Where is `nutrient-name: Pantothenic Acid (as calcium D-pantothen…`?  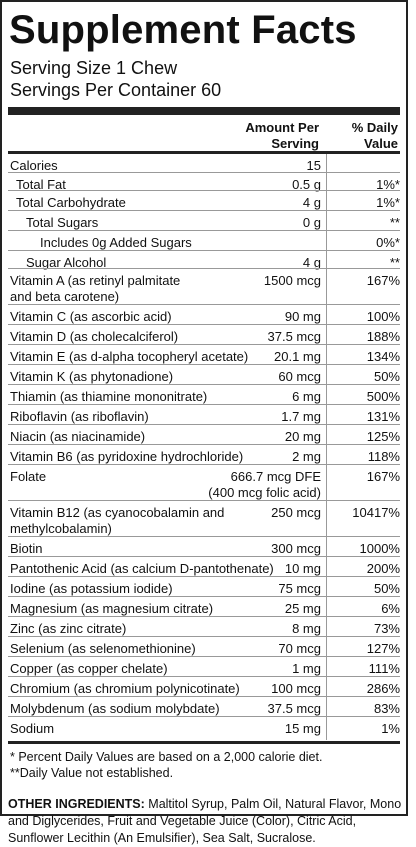
nutrient-name: Pantothenic Acid (as calcium D-pantothen… is located at coordinates (145, 569).